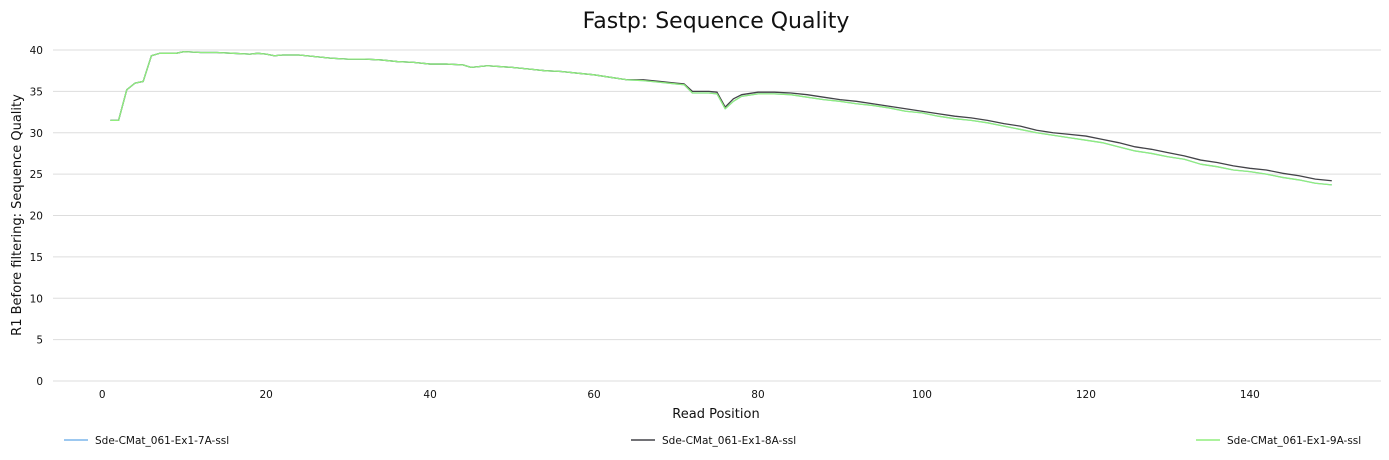 This screenshot has width=1389, height=460. Describe the element at coordinates (36, 175) in the screenshot. I see `y-tick-label: 25` at that location.